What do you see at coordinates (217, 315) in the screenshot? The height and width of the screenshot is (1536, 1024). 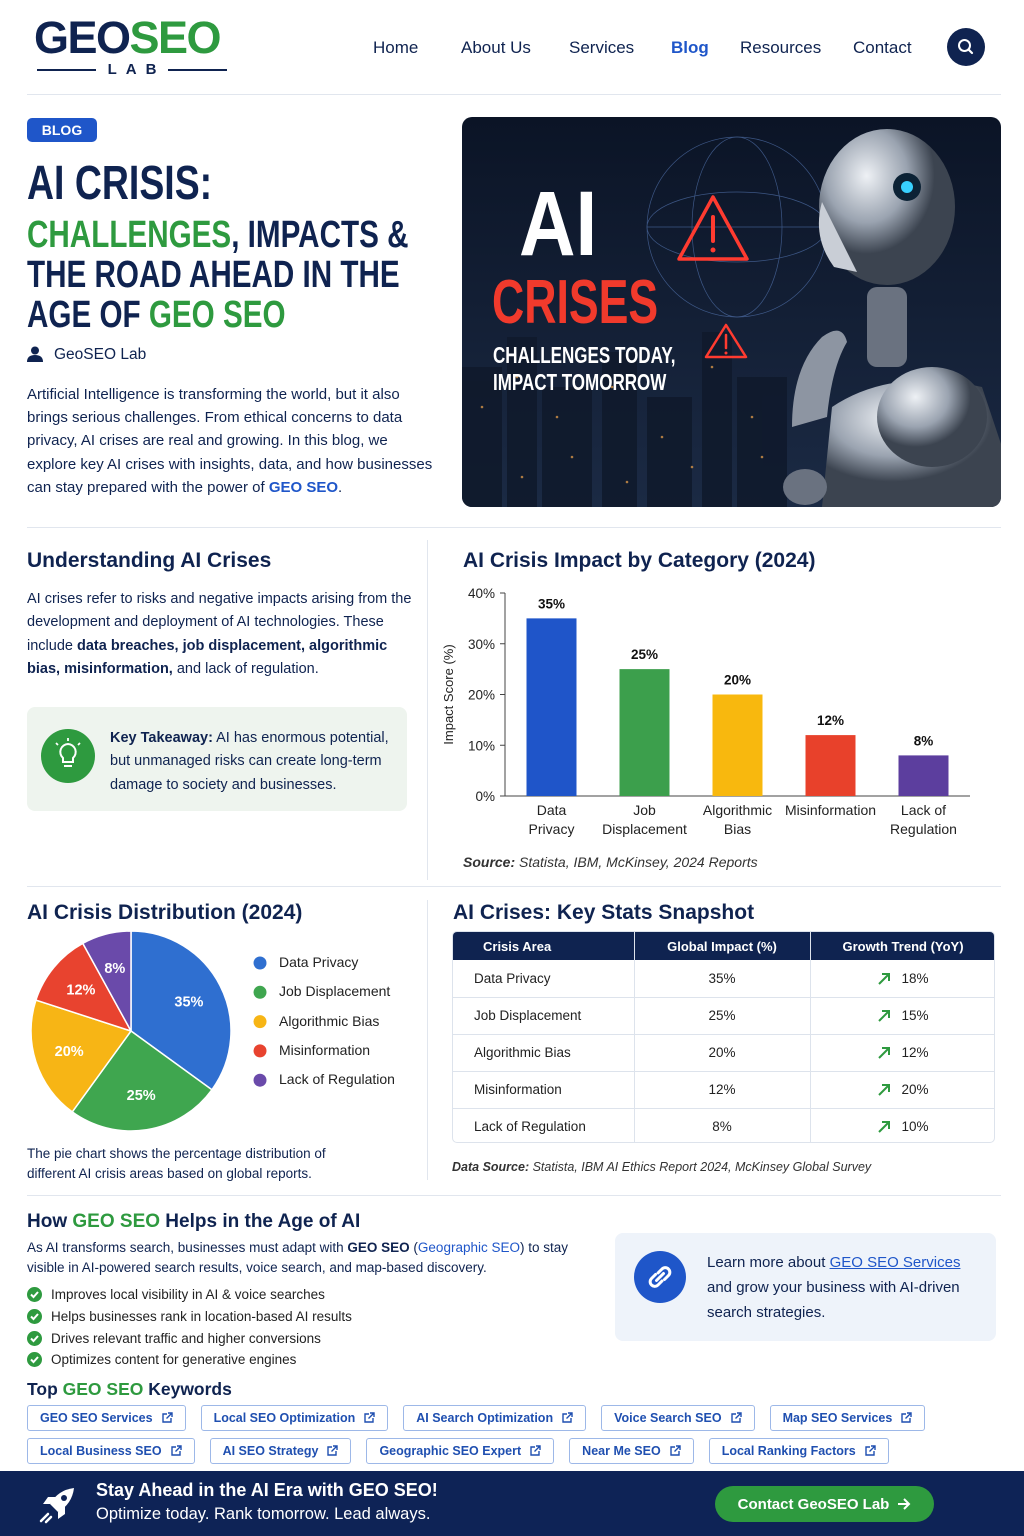 I see `title-line: AGE OF GEO SEO` at bounding box center [217, 315].